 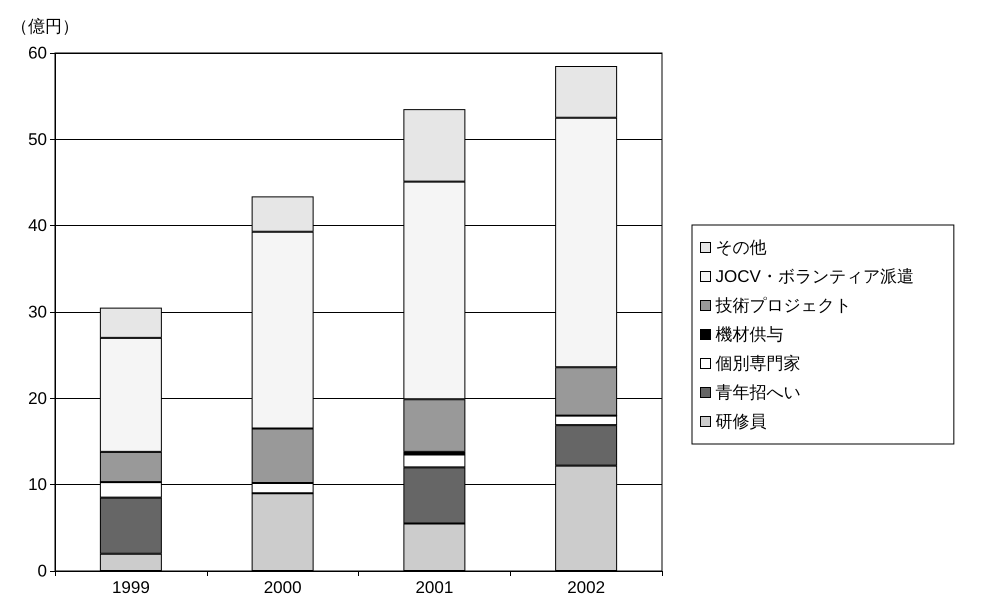 I want to click on legend-label: 技術プロジェクト, so click(x=783, y=305).